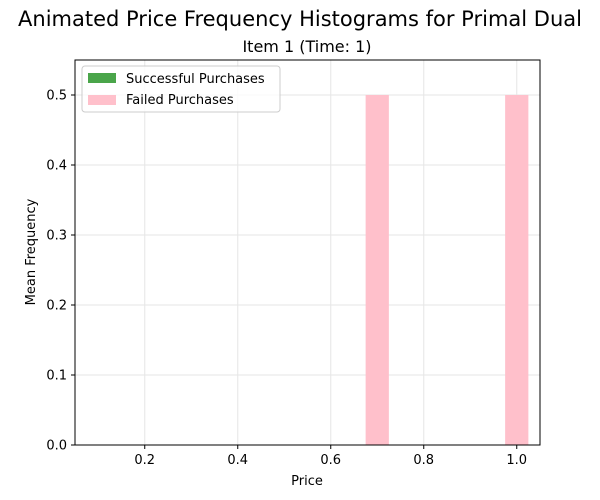 The width and height of the screenshot is (600, 500). What do you see at coordinates (56, 96) in the screenshot?
I see `y-tick-label: 0.5` at bounding box center [56, 96].